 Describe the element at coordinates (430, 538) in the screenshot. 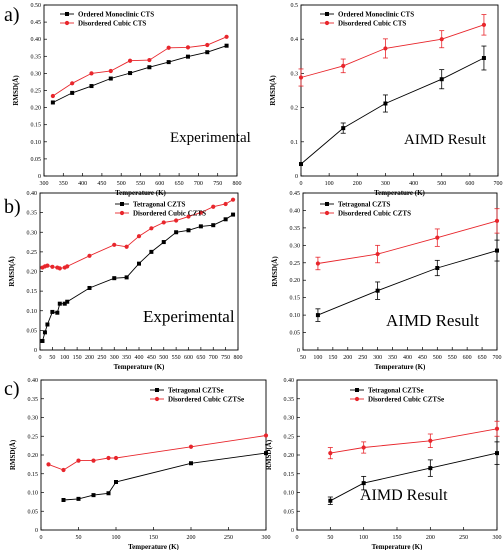

I see `x-tick-label: 200` at that location.